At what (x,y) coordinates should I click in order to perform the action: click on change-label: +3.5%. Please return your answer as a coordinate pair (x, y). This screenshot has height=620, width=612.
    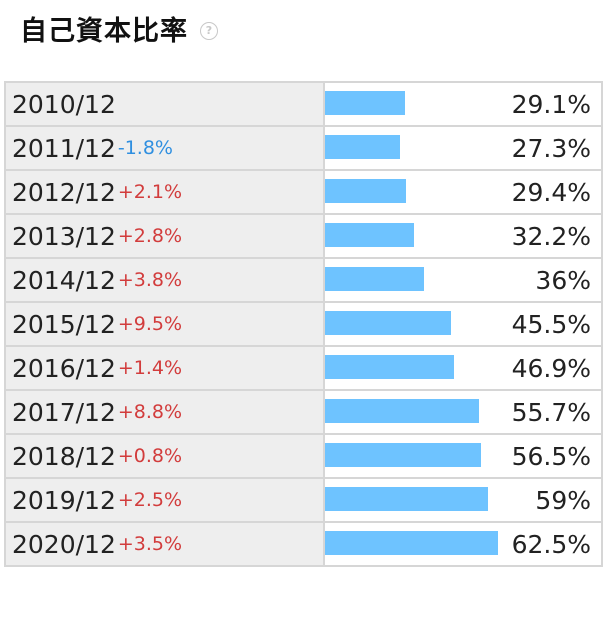
    Looking at the image, I should click on (150, 544).